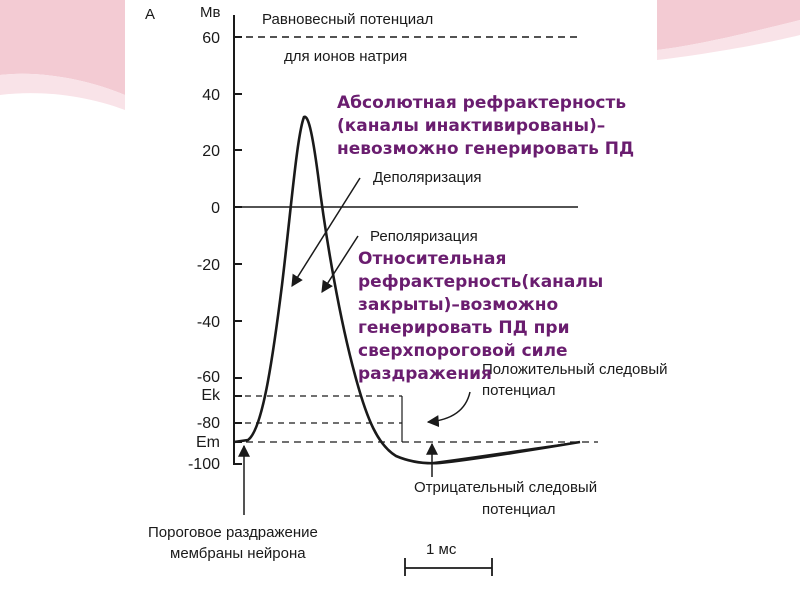 Image resolution: width=800 pixels, height=600 pixels. I want to click on right-pink-wave, so click(728, 25).